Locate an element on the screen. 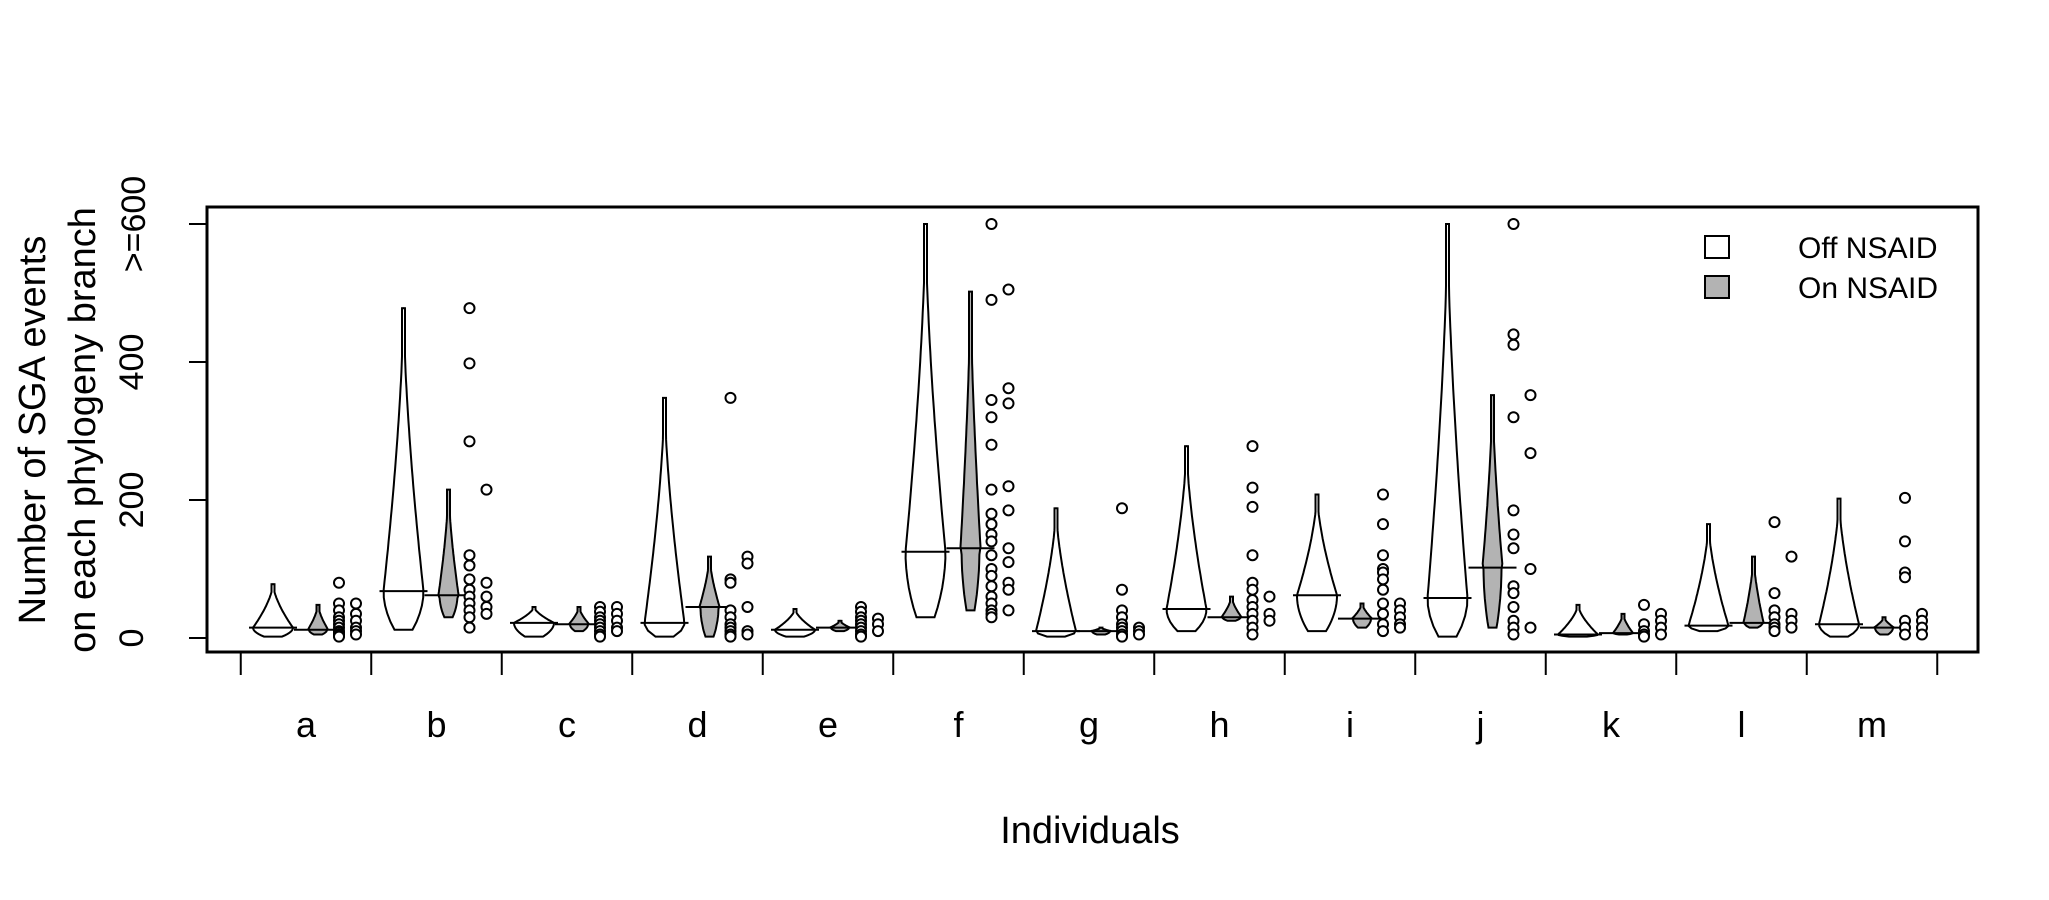 Image resolution: width=2049 pixels, height=900 pixels. legend-label-off: Off NSAID is located at coordinates (1867, 248).